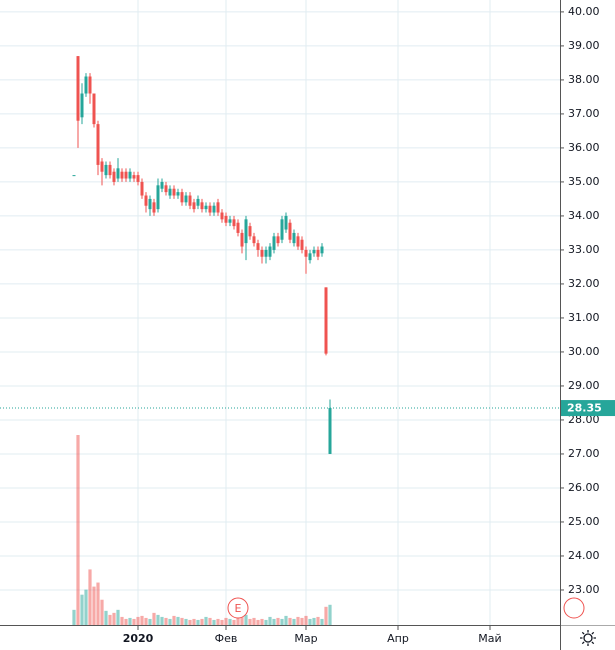 Image resolution: width=615 pixels, height=650 pixels. What do you see at coordinates (584, 317) in the screenshot?
I see `y-tick-label: 31.00` at bounding box center [584, 317].